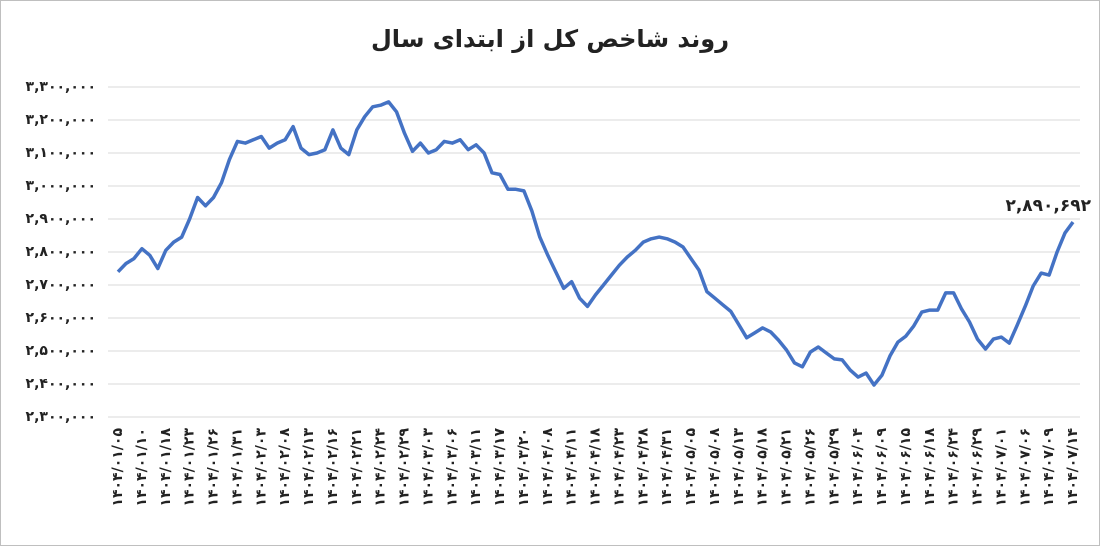 Image resolution: width=1100 pixels, height=546 pixels. What do you see at coordinates (810, 467) in the screenshot?
I see `x-tick-label: ۱۴۰۴/۰۵/۲۶` at bounding box center [810, 467].